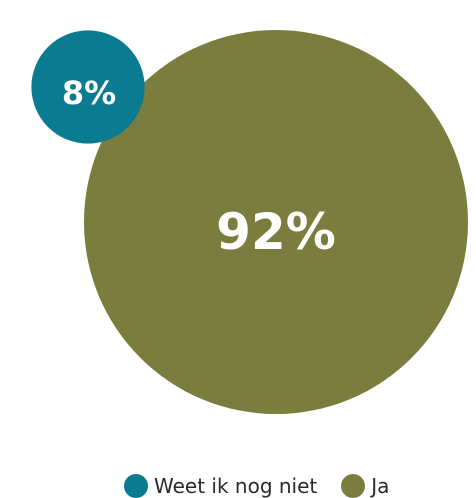  Describe the element at coordinates (89, 93) in the screenshot. I see `bubble-label-weet-ik-nog-niet: 8%` at that location.